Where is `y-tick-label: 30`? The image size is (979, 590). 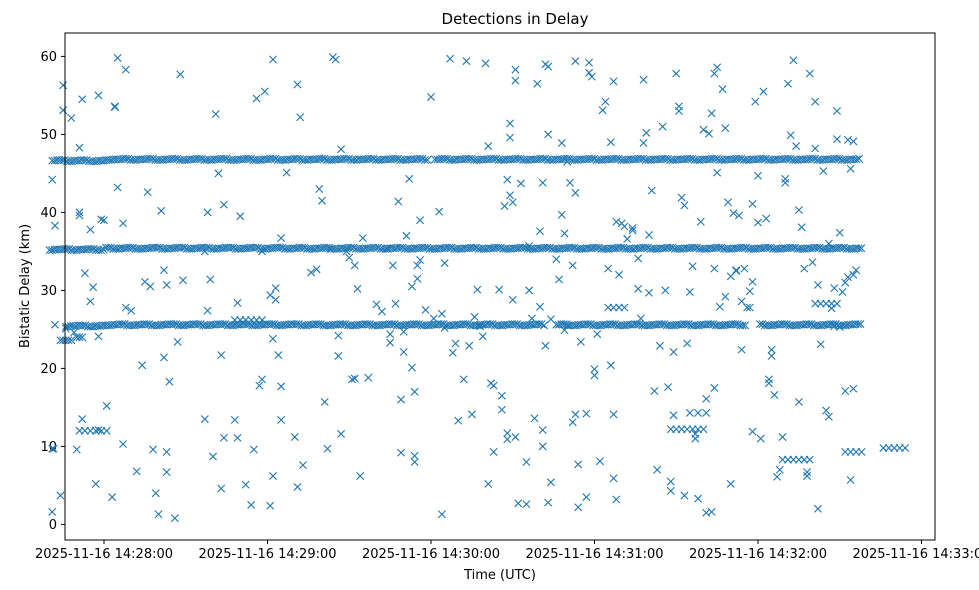
y-tick-label: 30 is located at coordinates (48, 291).